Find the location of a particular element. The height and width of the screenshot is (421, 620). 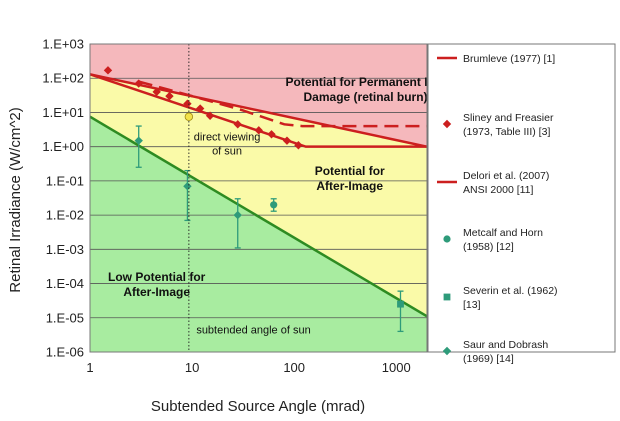

x-tick-label: 1000 is located at coordinates (396, 367).